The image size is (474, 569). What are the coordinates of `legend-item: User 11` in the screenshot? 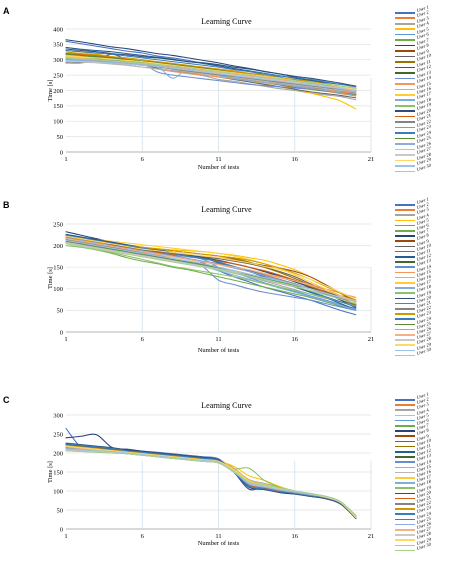 It's located at (433, 253).